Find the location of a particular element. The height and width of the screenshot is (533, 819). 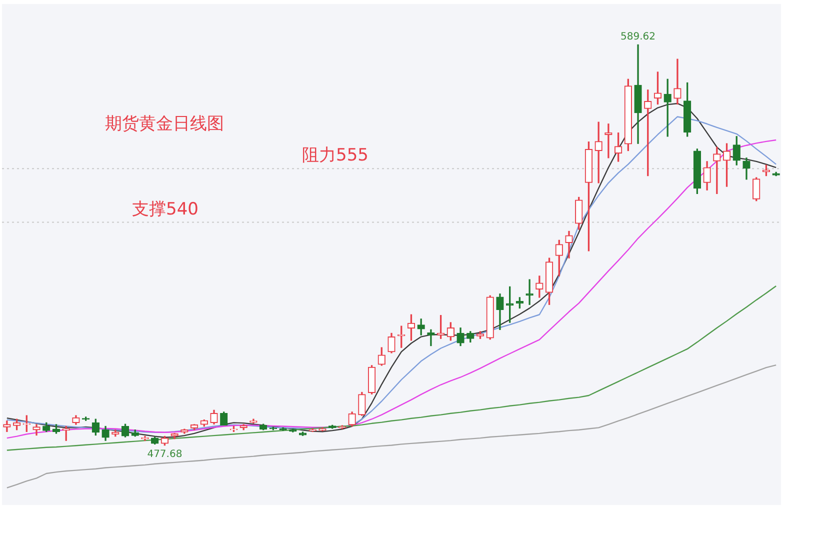

text: 期货黄金日线图 is located at coordinates (164, 124).